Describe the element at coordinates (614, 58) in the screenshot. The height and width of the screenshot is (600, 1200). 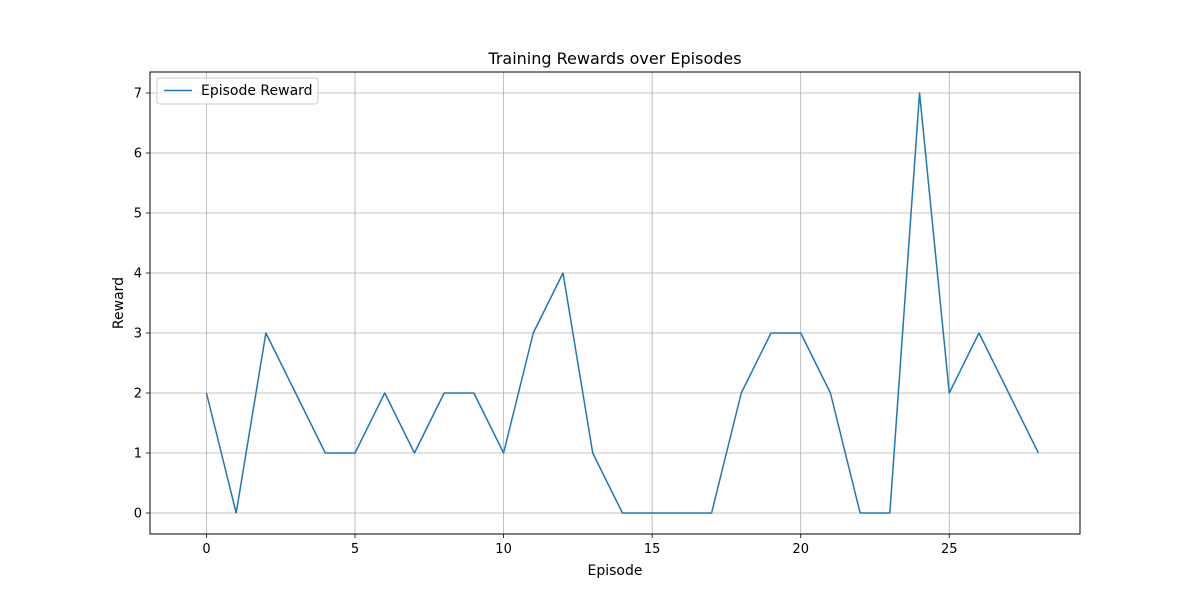
I see `chart-title: Training Rewards over Episodes` at that location.